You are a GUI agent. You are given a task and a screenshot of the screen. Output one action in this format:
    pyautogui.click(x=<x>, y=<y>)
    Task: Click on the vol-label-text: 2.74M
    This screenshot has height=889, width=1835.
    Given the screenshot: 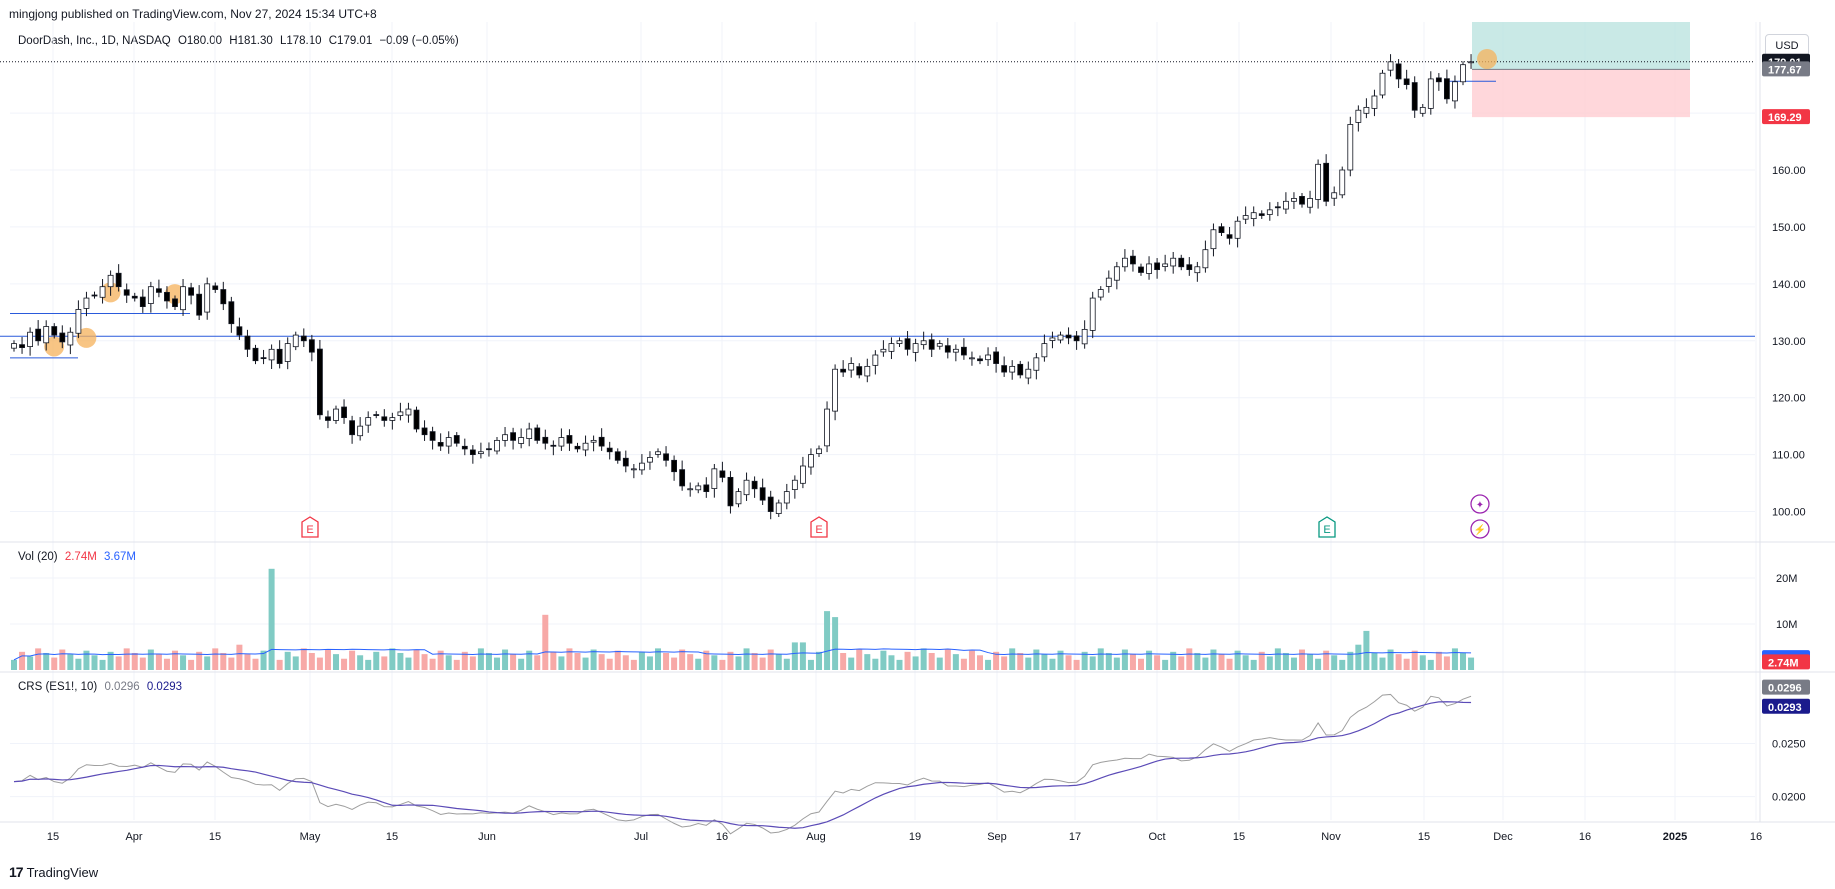 What is the action you would take?
    pyautogui.click(x=1783, y=663)
    